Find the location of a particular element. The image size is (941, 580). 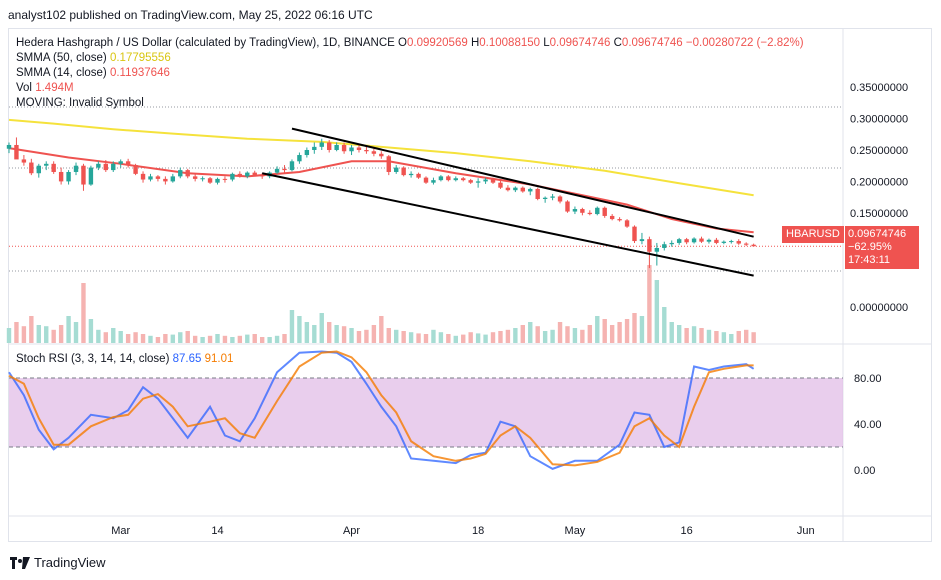

last-price: 0.09674746 is located at coordinates (877, 234).